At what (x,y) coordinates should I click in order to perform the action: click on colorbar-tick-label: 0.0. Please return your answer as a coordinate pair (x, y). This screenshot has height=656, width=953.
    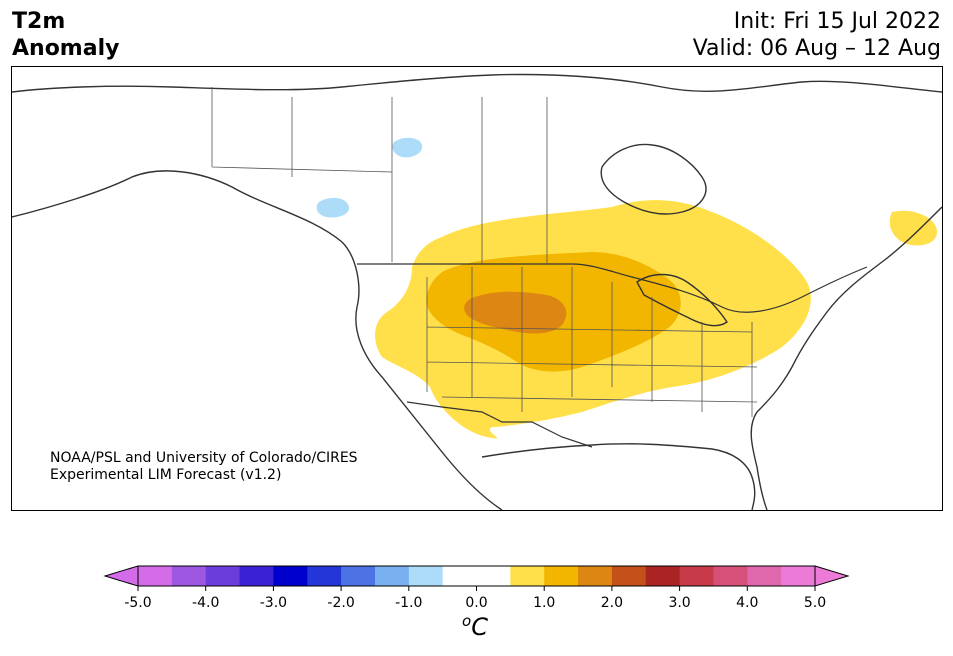
    Looking at the image, I should click on (476, 603).